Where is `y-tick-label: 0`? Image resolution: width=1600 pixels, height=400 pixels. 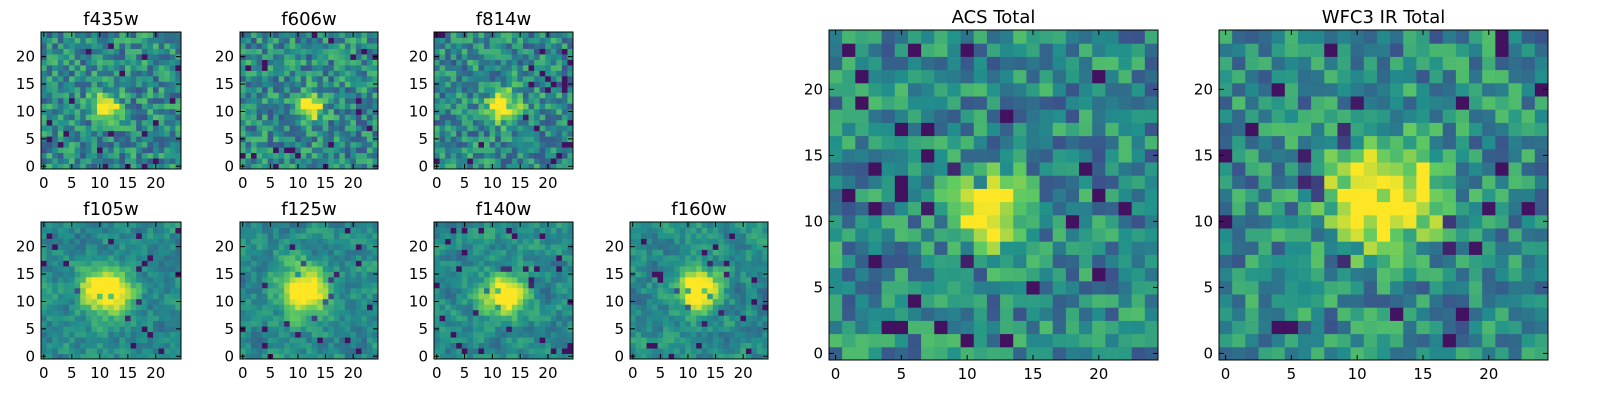
y-tick-label: 0 is located at coordinates (229, 166).